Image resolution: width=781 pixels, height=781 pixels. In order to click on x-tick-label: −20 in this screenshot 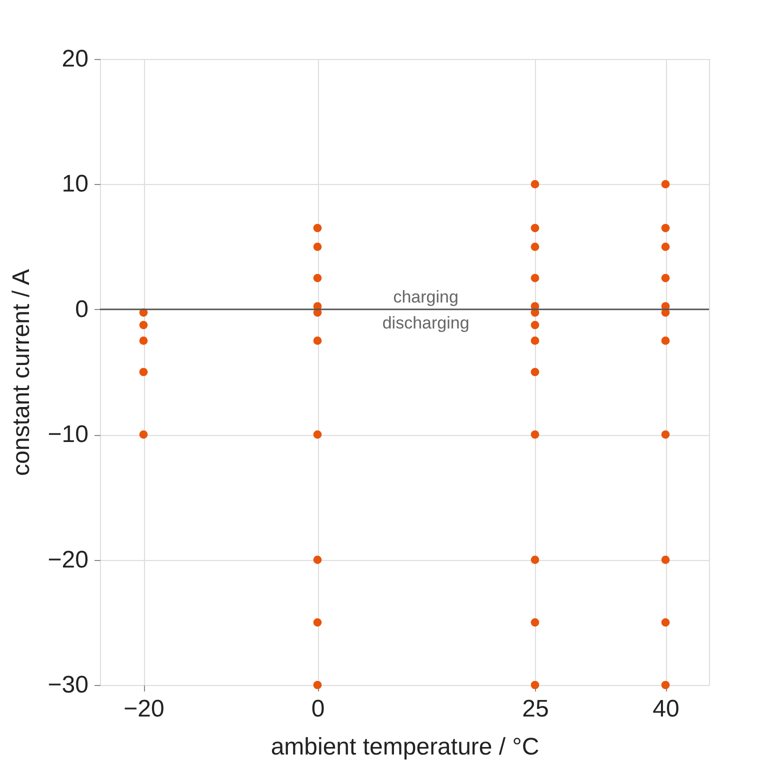, I will do `click(144, 709)`.